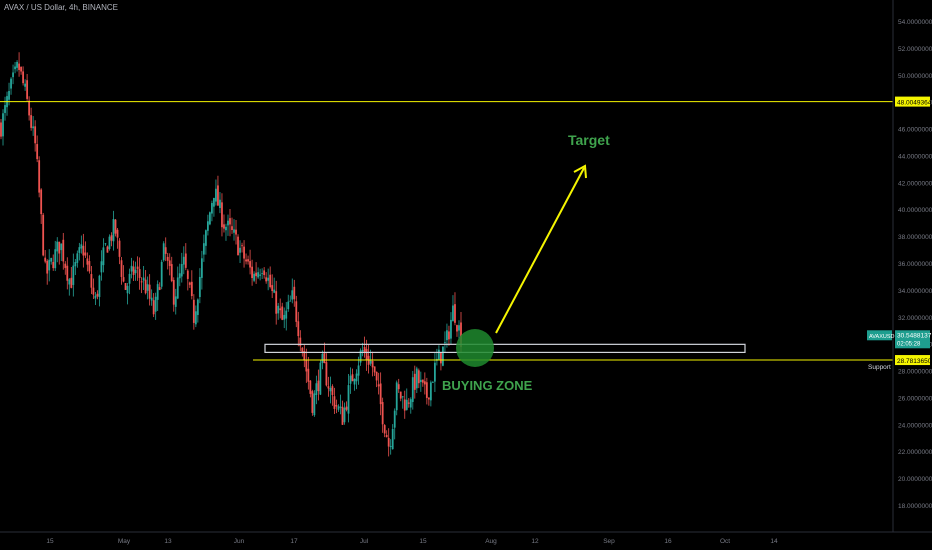 The image size is (932, 550). Describe the element at coordinates (475, 348) in the screenshot. I see `buying-zone-circle` at that location.